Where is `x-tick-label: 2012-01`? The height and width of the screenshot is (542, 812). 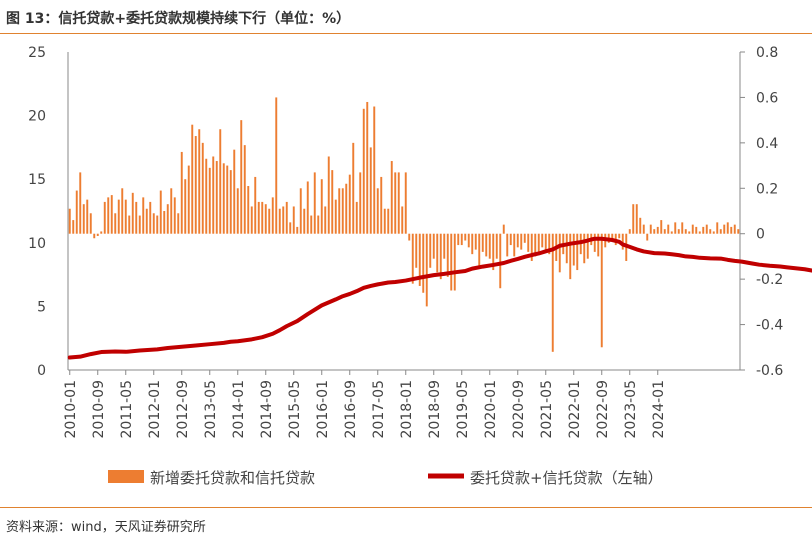
x-tick-label: 2012-01 is located at coordinates (155, 409).